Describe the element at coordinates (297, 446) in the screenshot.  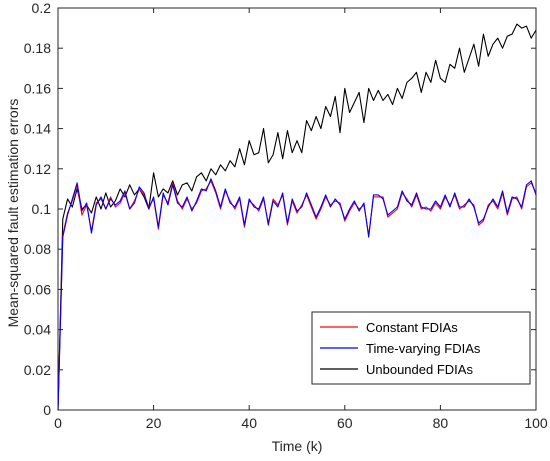
I see `x-axis-label: Time (k)` at that location.